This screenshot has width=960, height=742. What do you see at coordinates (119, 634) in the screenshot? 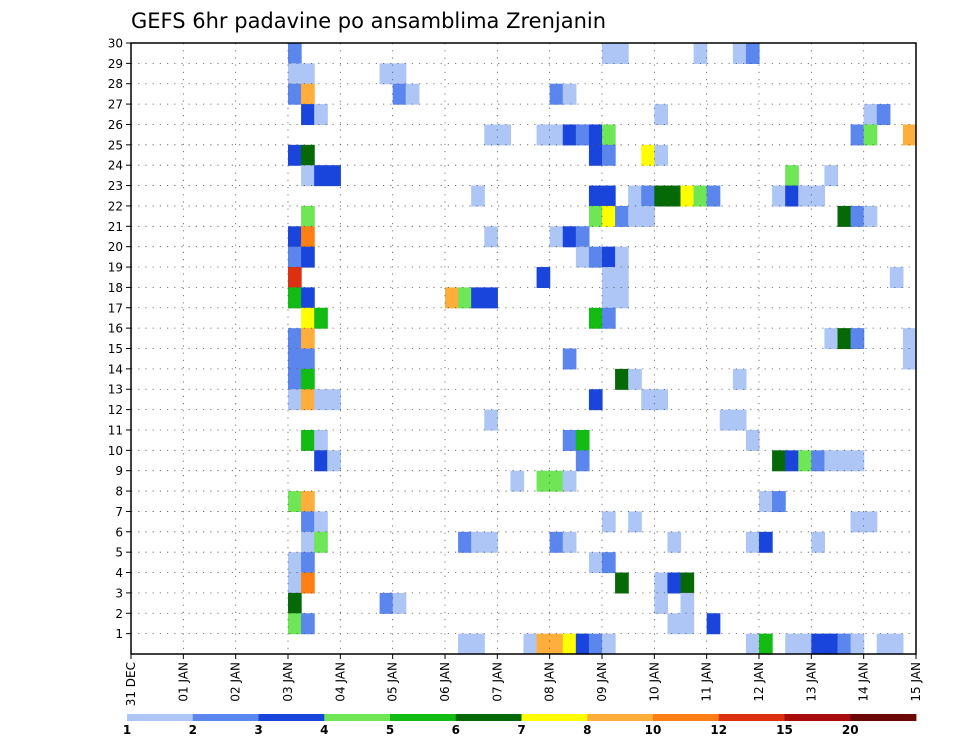
I see `y-tick-label: 1` at bounding box center [119, 634].